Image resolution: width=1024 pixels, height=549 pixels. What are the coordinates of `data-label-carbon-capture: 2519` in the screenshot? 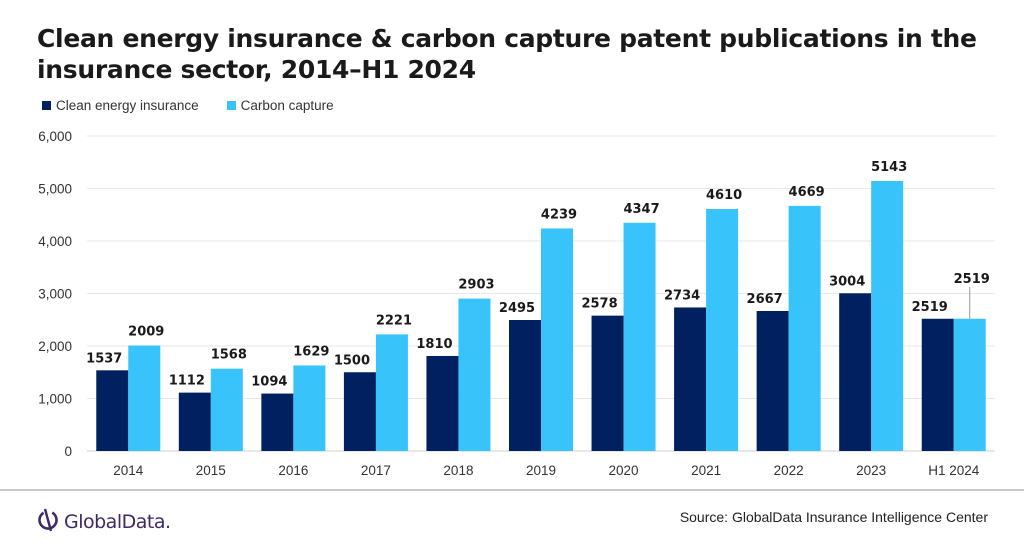 It's located at (972, 279).